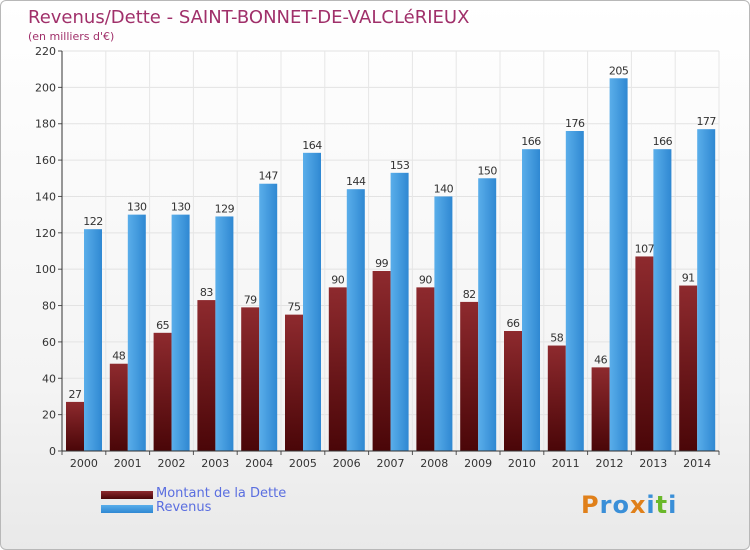  What do you see at coordinates (45, 160) in the screenshot?
I see `y-tick-label: 160` at bounding box center [45, 160].